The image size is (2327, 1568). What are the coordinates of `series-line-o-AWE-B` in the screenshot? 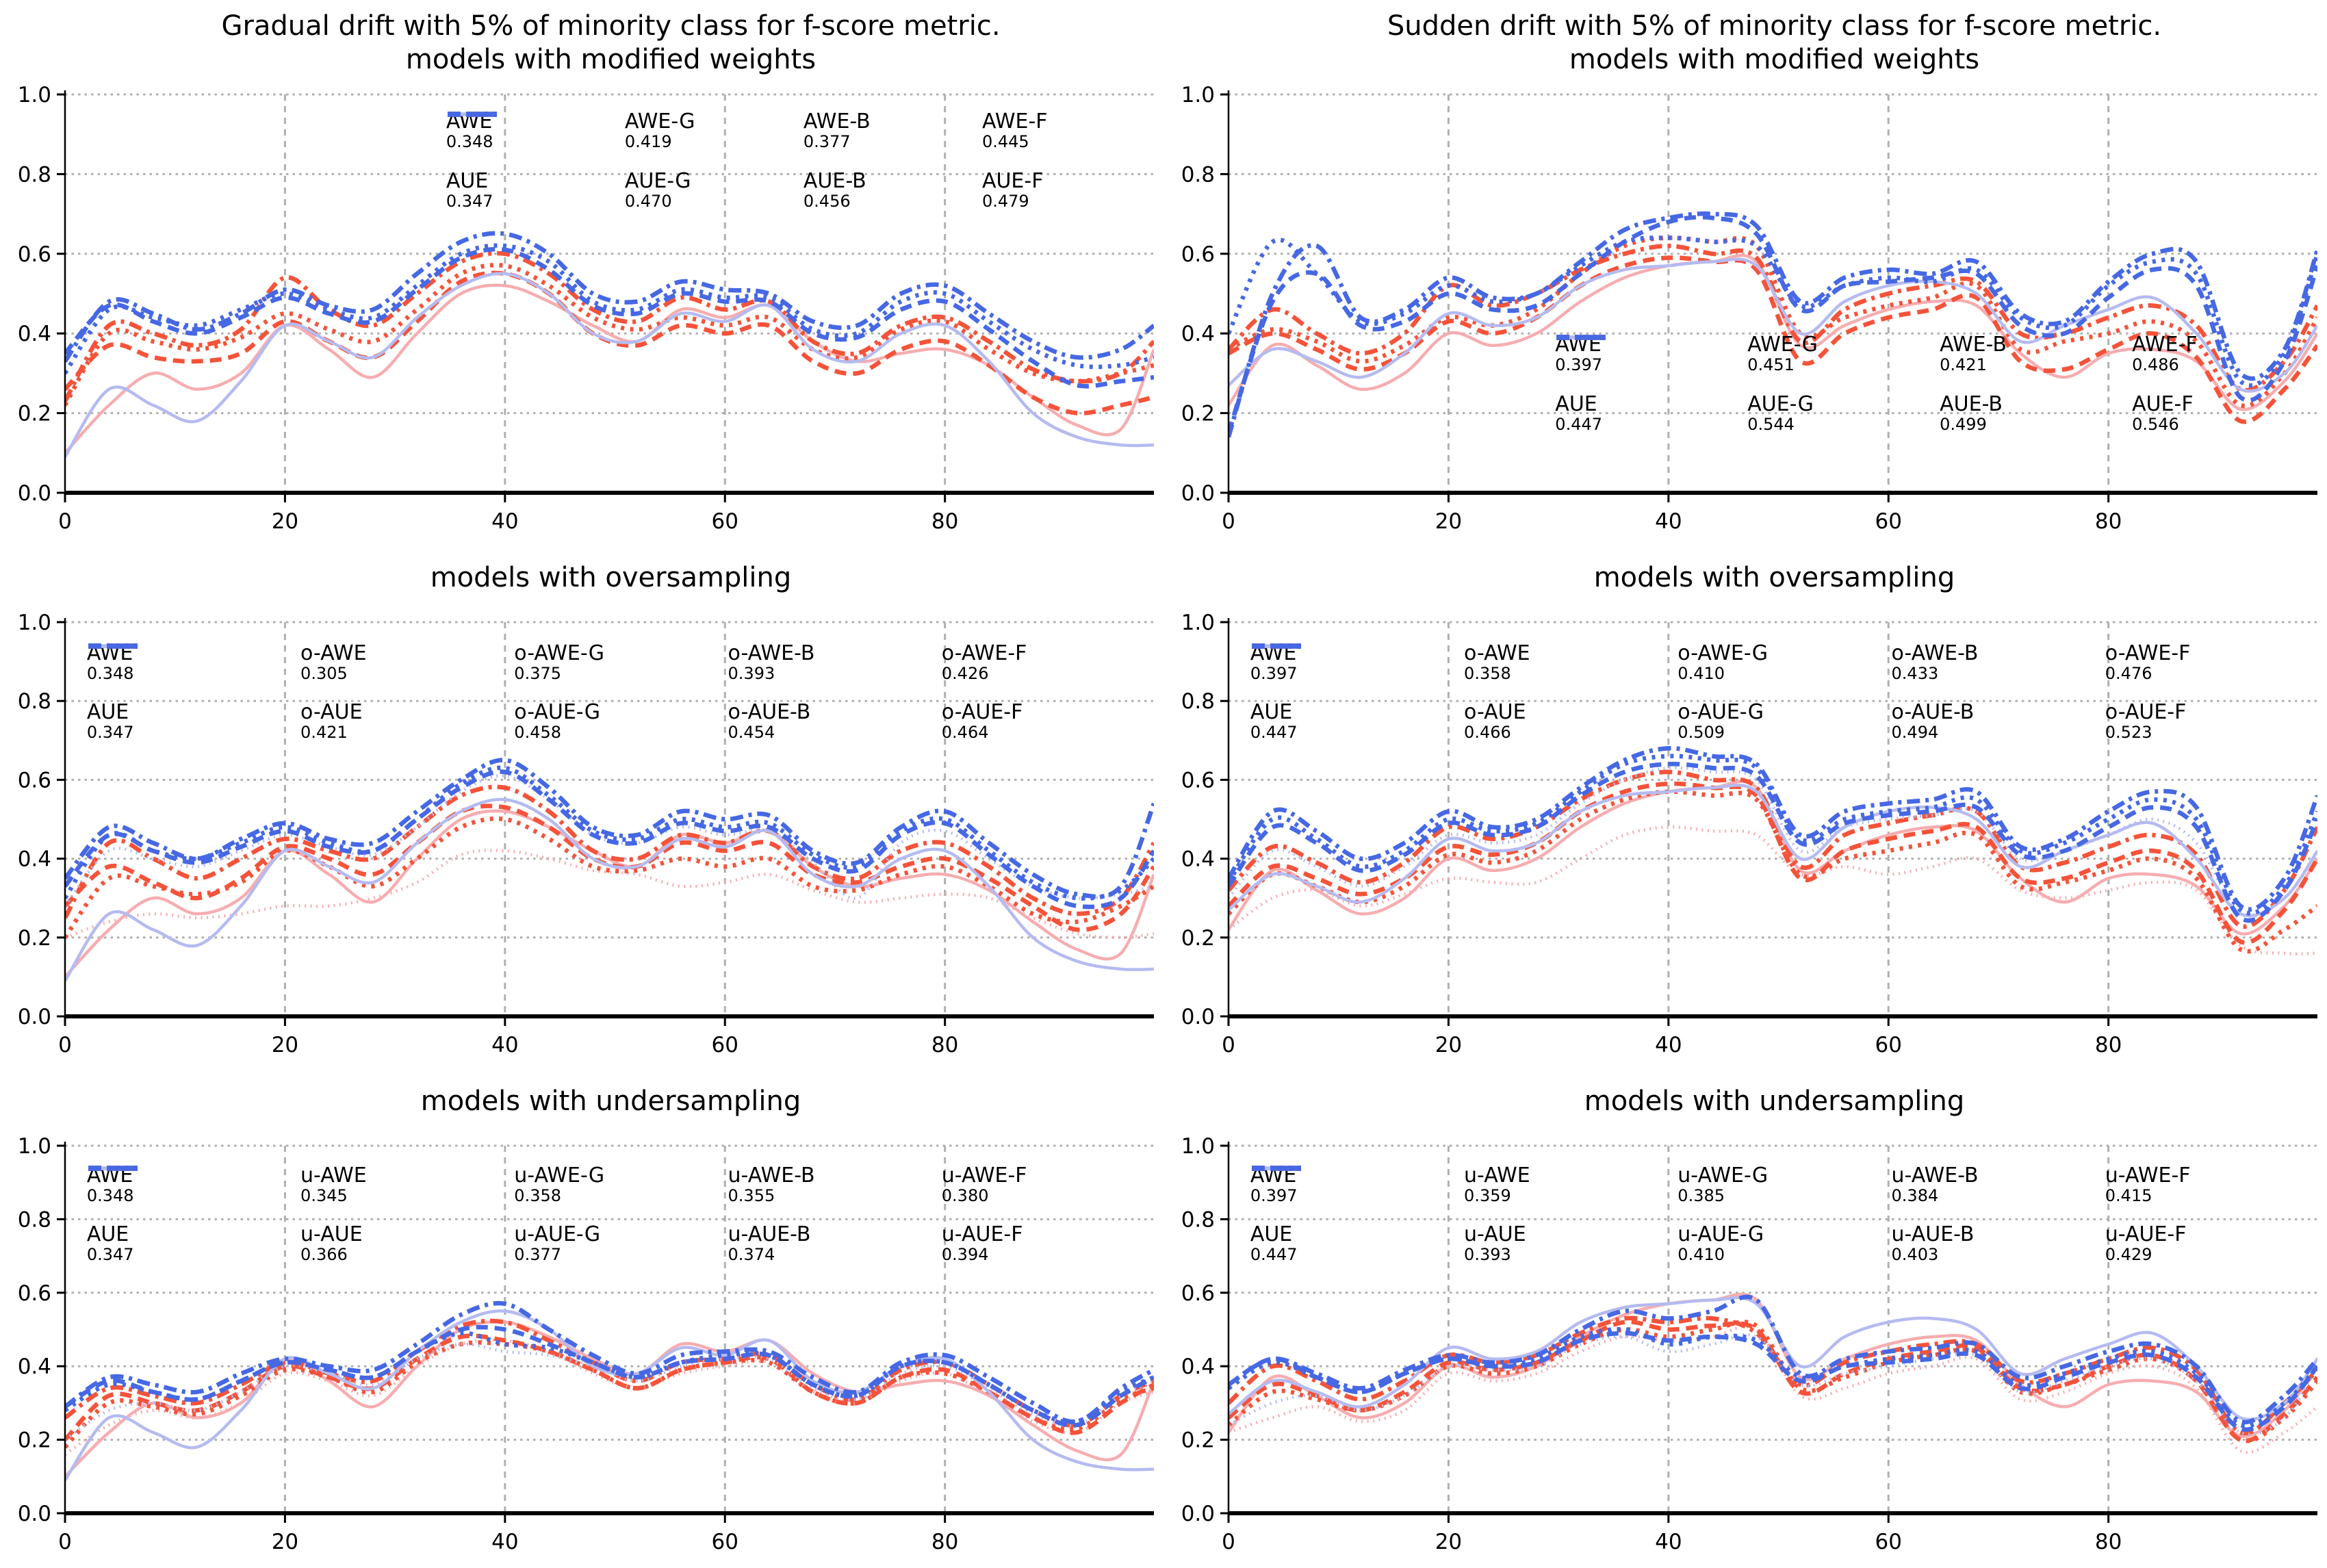 It's located at (609, 868).